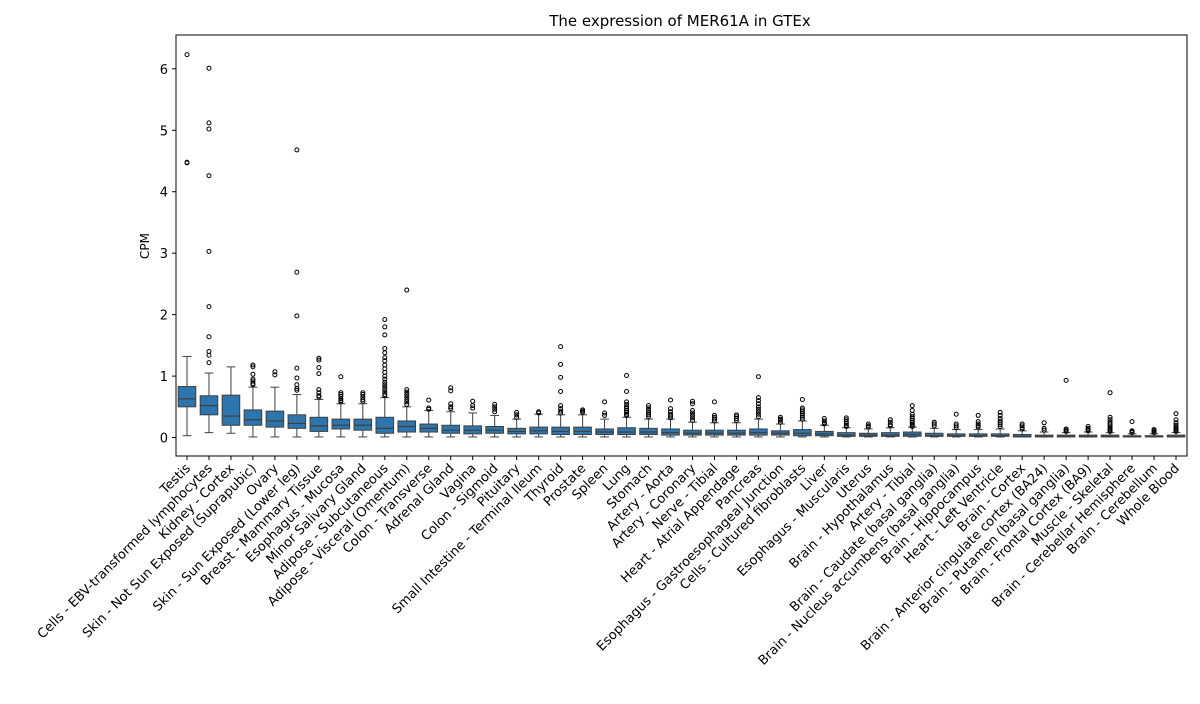 The width and height of the screenshot is (1200, 704). What do you see at coordinates (164, 377) in the screenshot?
I see `y-tick-label: 1` at bounding box center [164, 377].